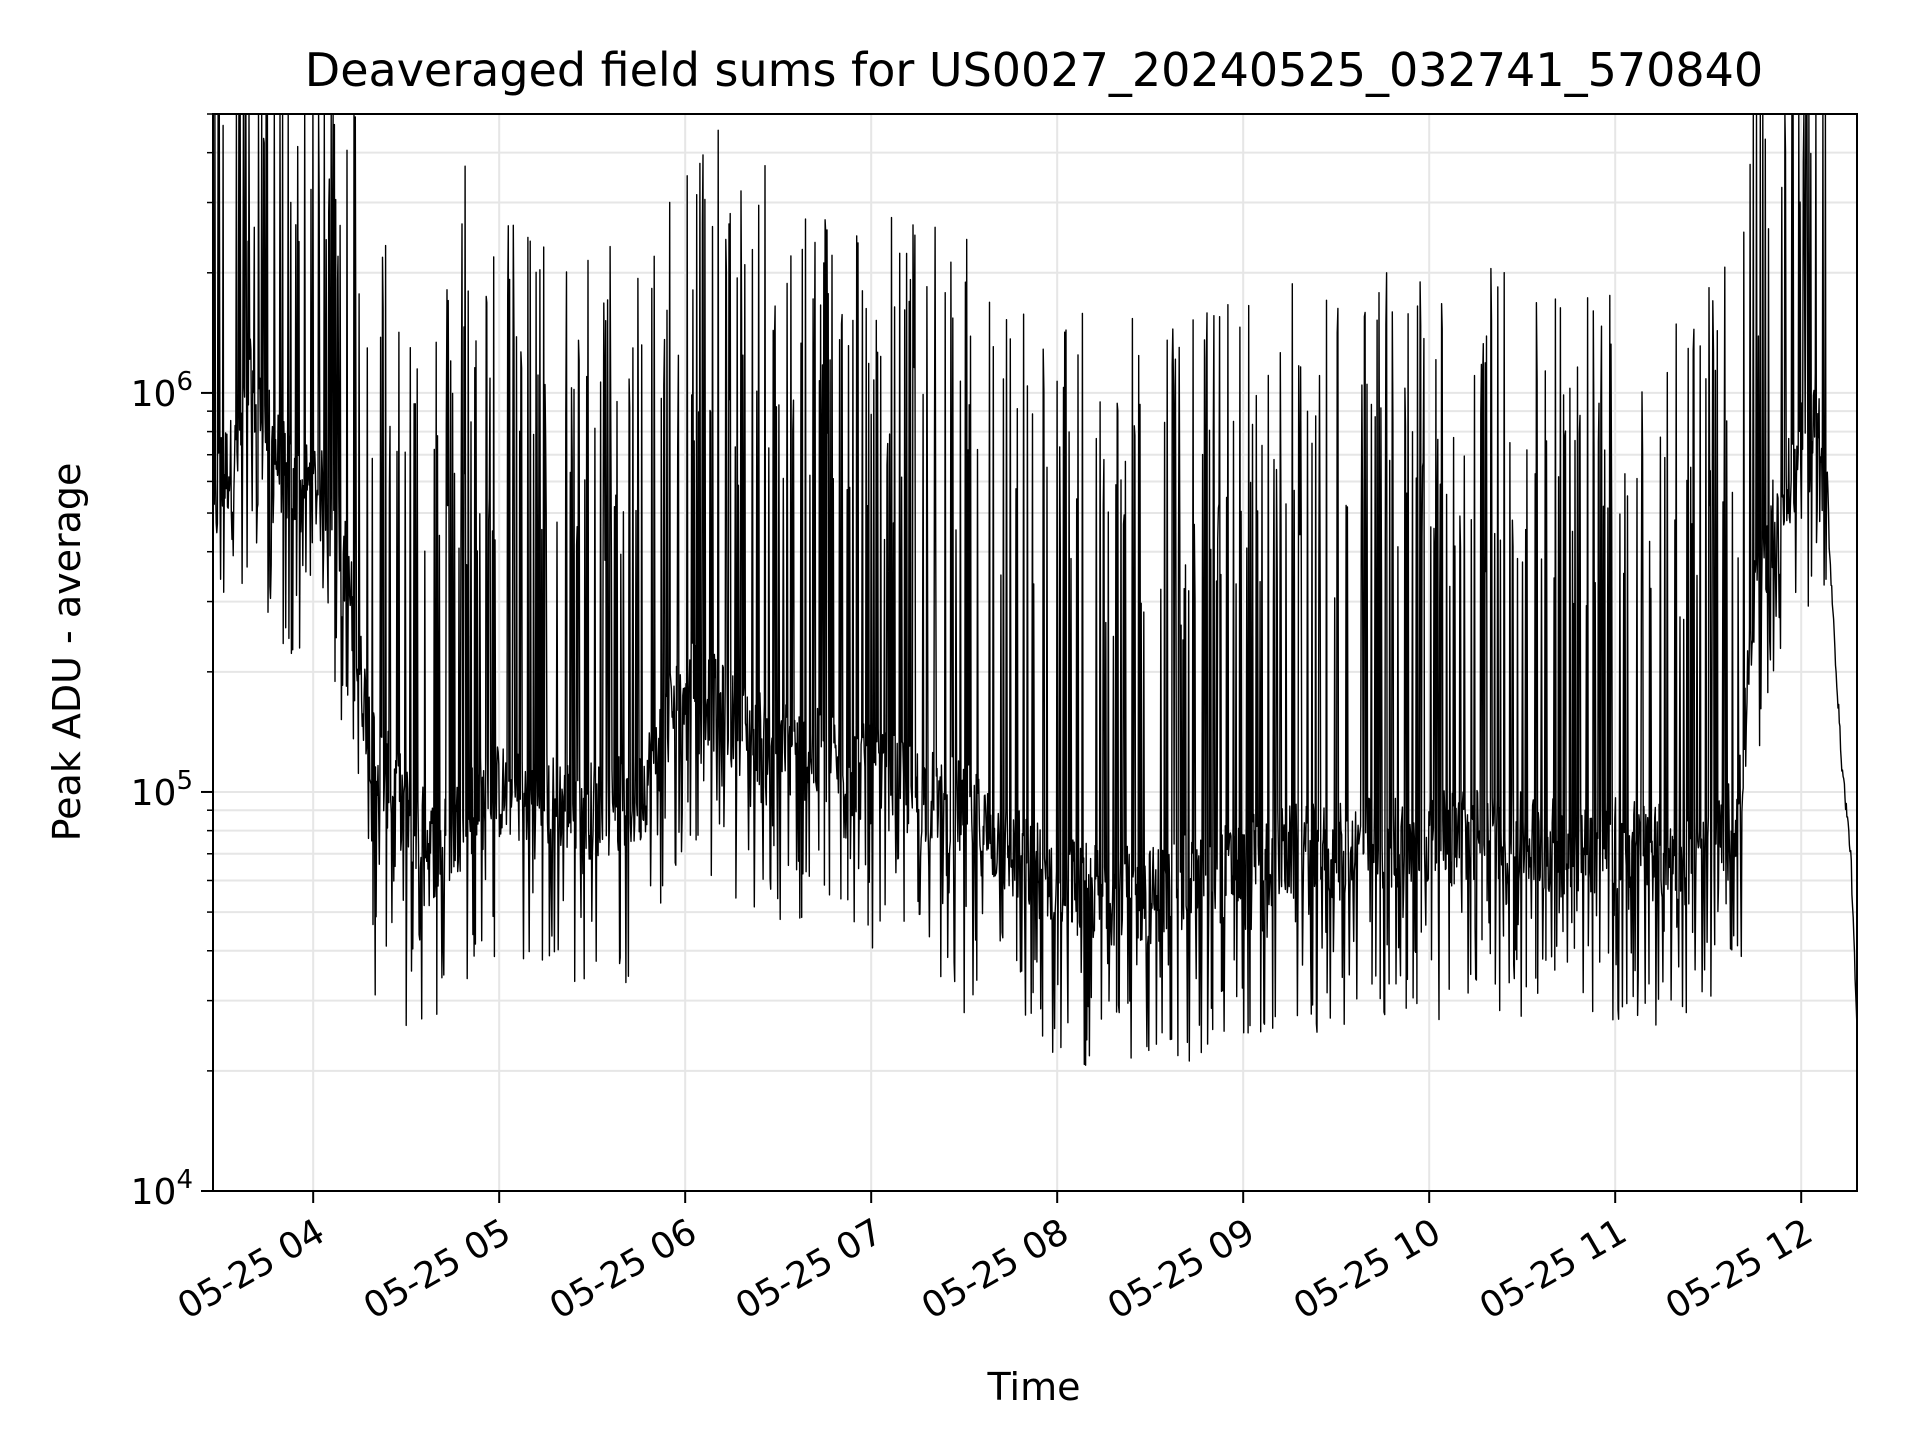  I want to click on y-tick-label: 10⁶, so click(162, 391).